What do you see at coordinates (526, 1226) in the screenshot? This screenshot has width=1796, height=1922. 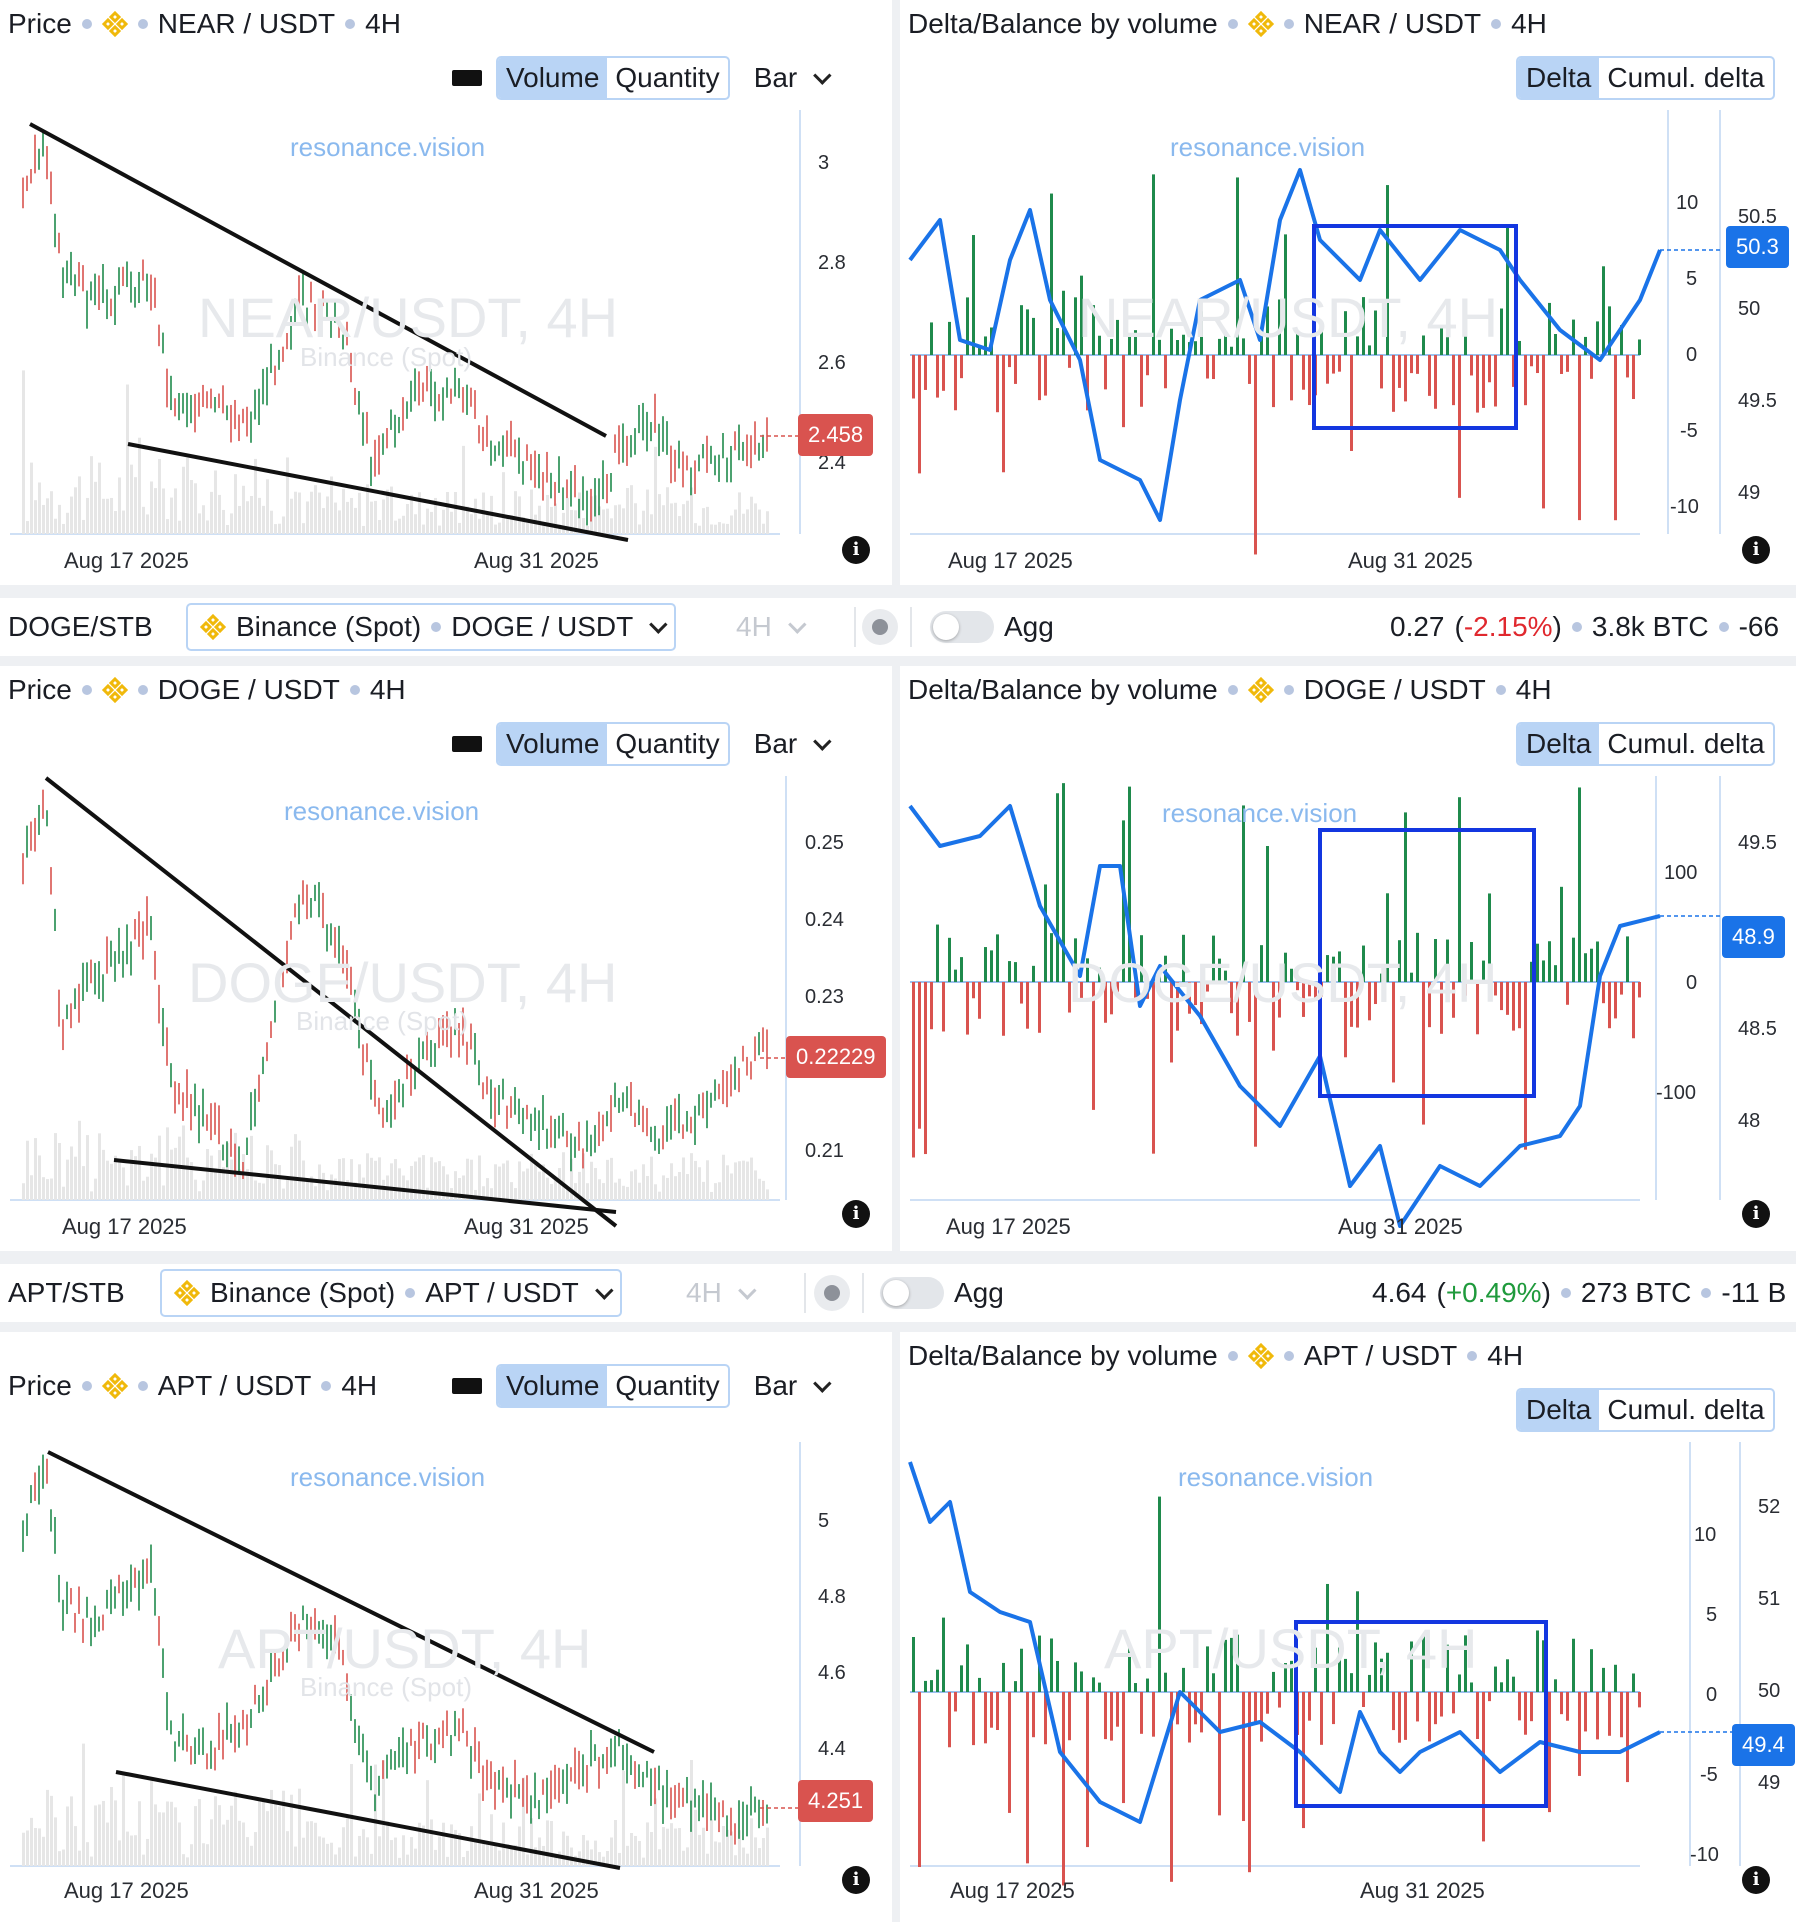 I see `date-label: Aug 31 2025` at bounding box center [526, 1226].